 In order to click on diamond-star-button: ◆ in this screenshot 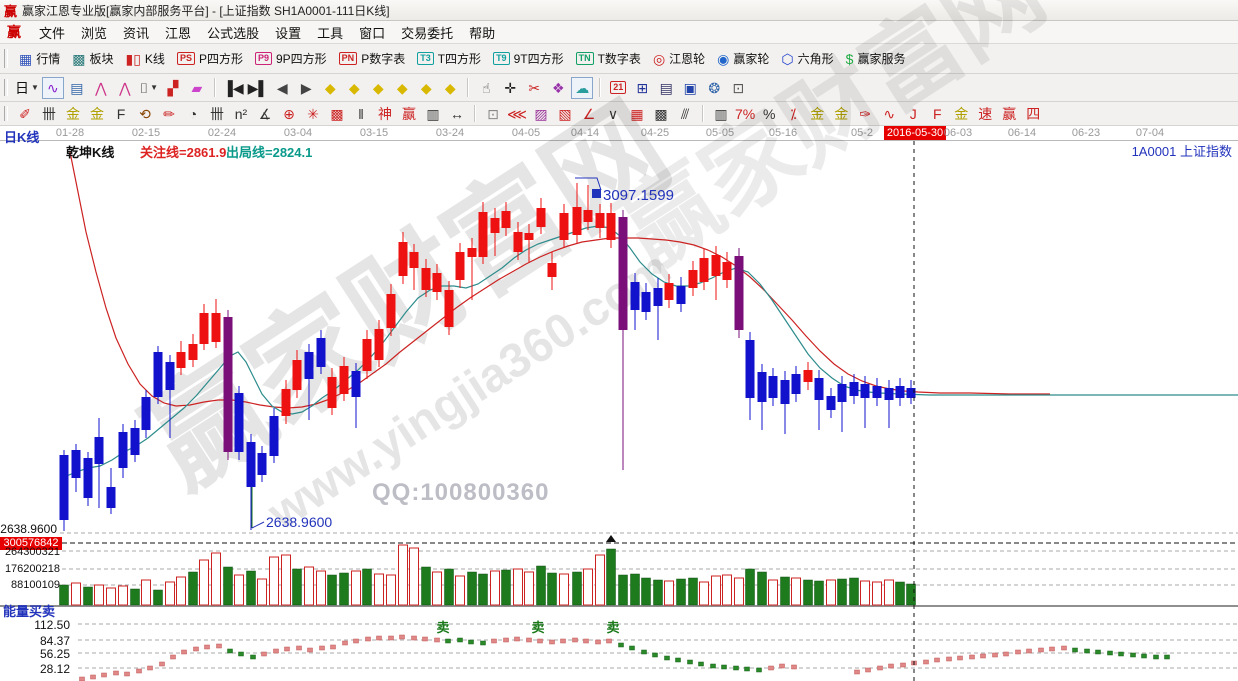, I will do `click(402, 88)`.